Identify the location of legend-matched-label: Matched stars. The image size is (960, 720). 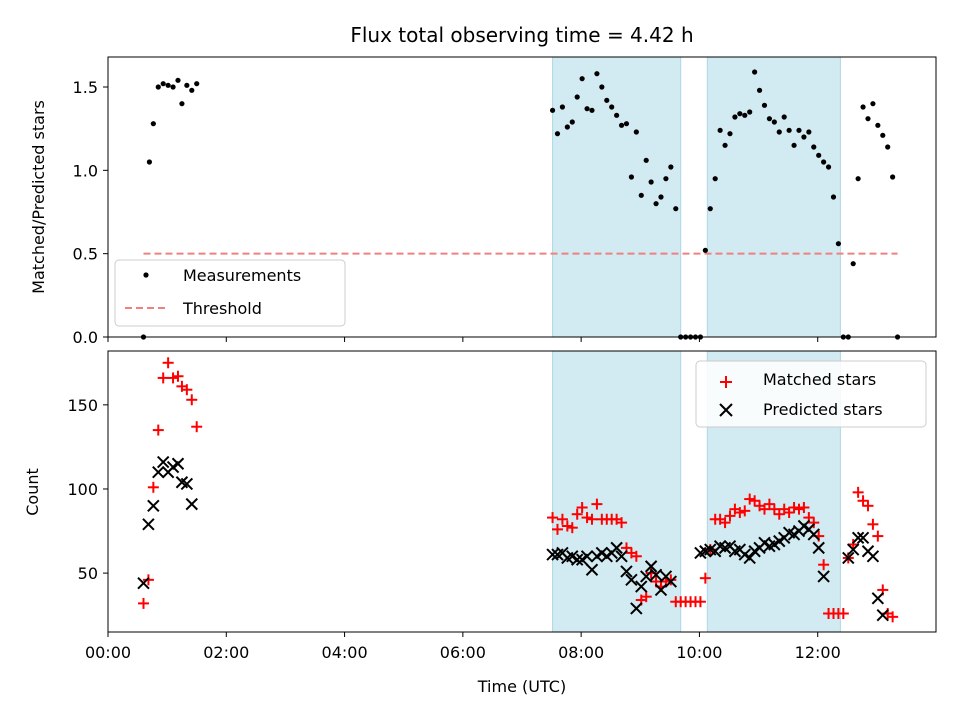
(819, 379).